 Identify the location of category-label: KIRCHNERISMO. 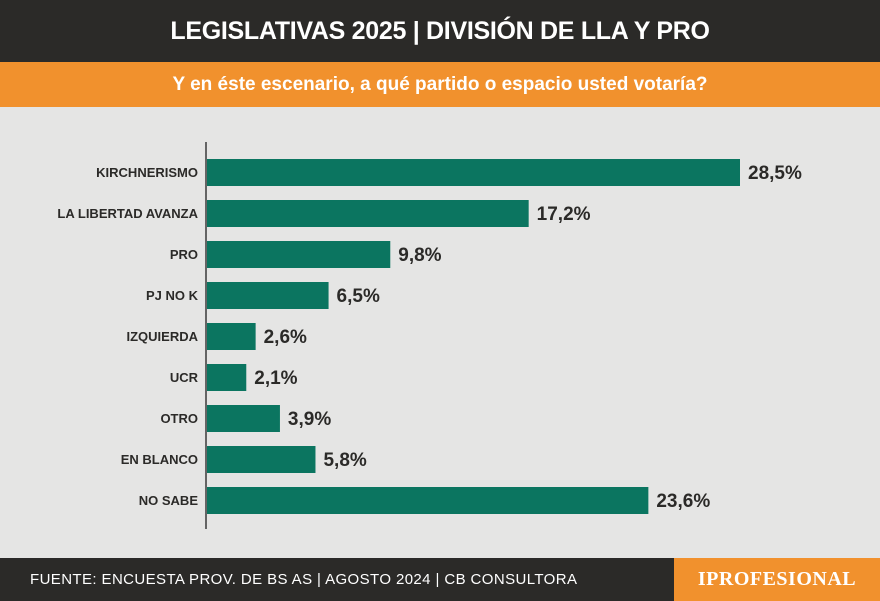
(147, 172).